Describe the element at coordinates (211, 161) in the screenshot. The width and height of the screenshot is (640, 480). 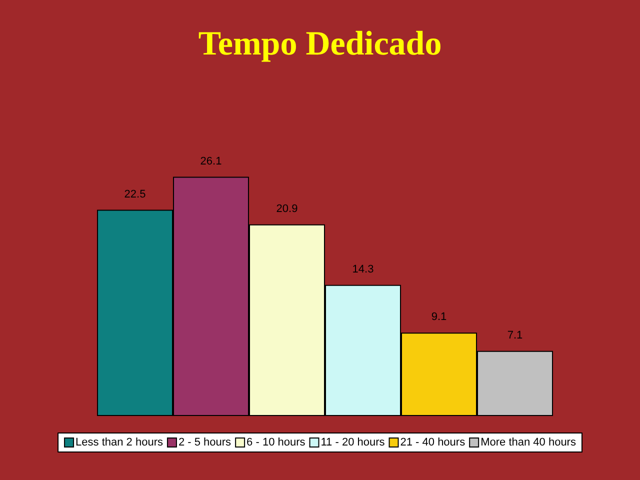
I see `data-label: 26.1` at that location.